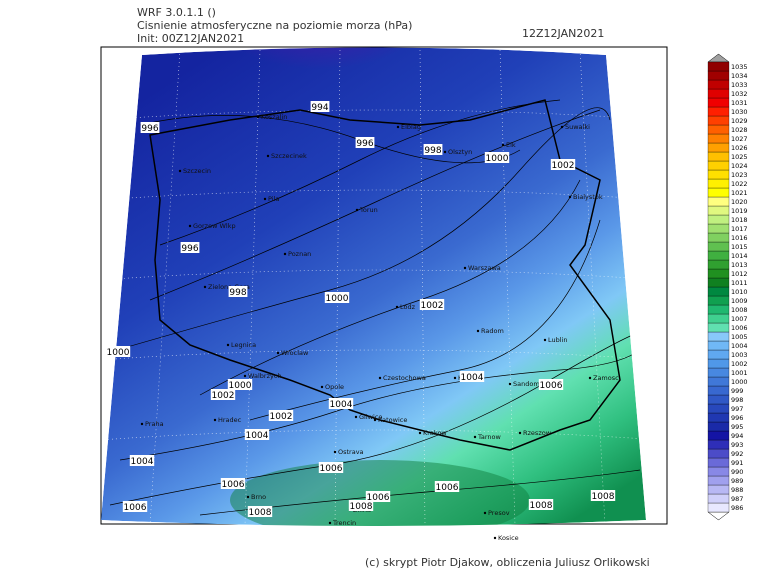  What do you see at coordinates (739, 319) in the screenshot?
I see `colorbar-label: 1007` at bounding box center [739, 319].